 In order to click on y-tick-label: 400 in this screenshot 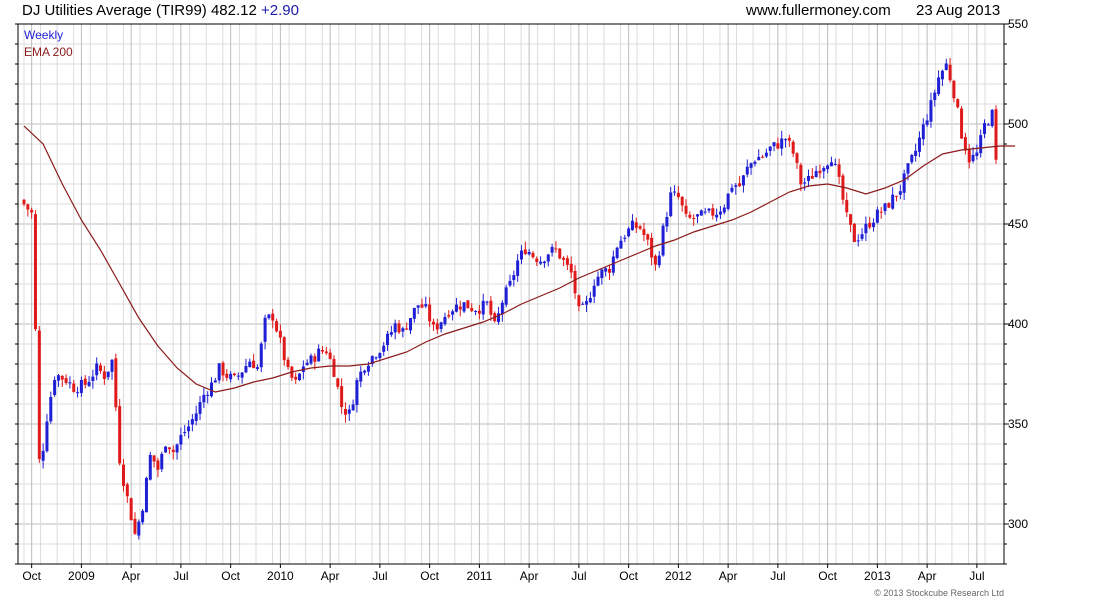, I will do `click(1018, 324)`.